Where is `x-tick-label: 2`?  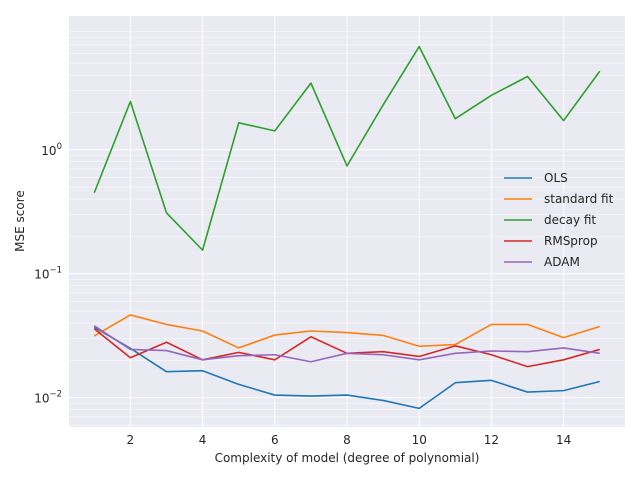 x-tick-label: 2 is located at coordinates (131, 440).